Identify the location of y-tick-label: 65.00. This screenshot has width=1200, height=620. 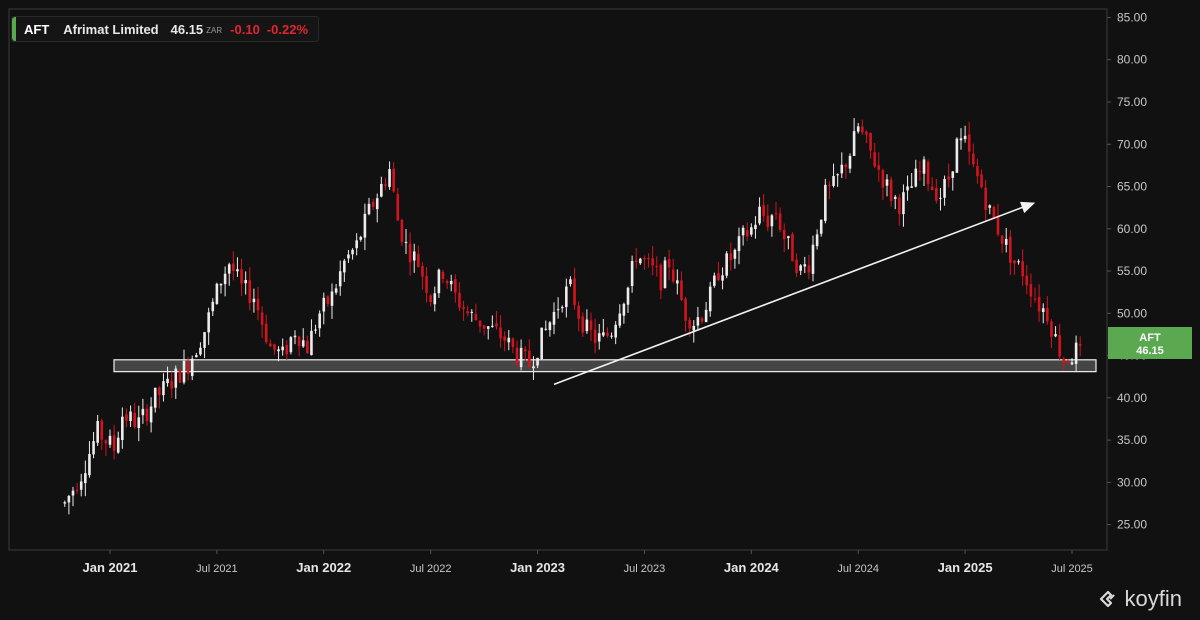
(1132, 187).